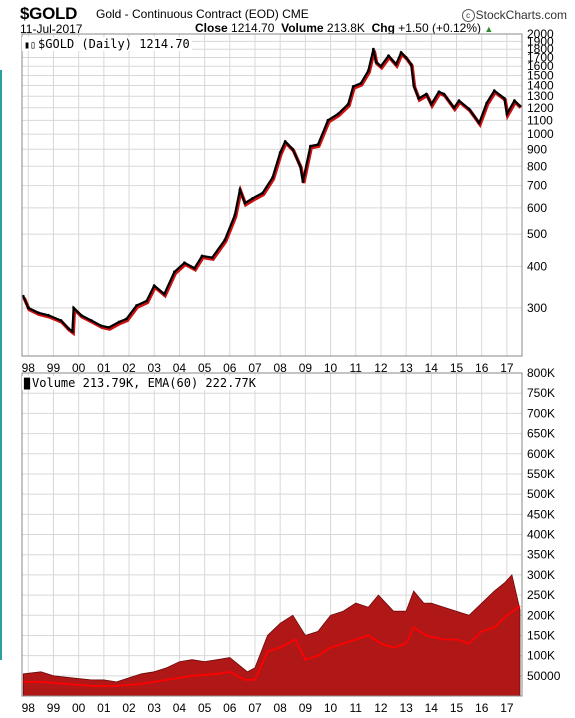 This screenshot has height=718, width=575. Describe the element at coordinates (544, 676) in the screenshot. I see `y-tick-label: 50000` at that location.